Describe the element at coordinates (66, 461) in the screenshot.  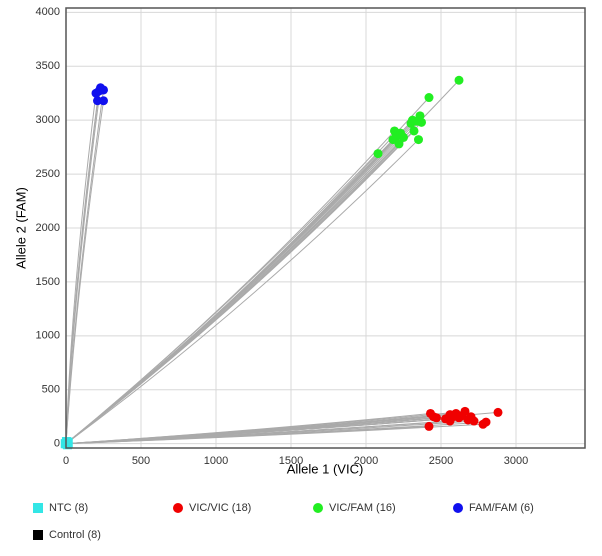
I see `x-tick-label: 0` at that location.